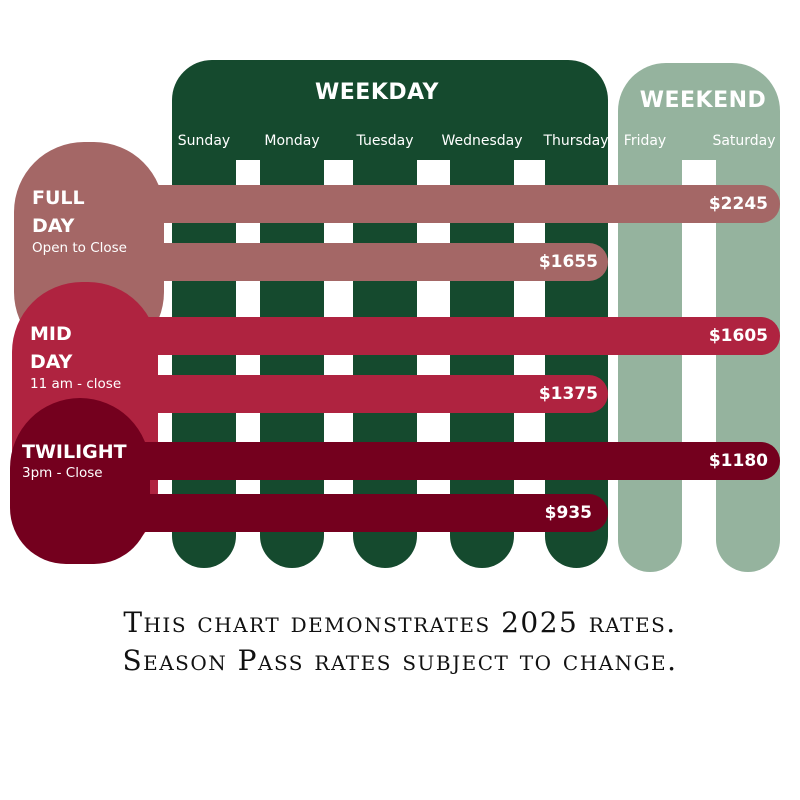 This screenshot has height=800, width=800. Describe the element at coordinates (400, 660) in the screenshot. I see `footer-line-2: Season Pass rates subject to change.` at that location.